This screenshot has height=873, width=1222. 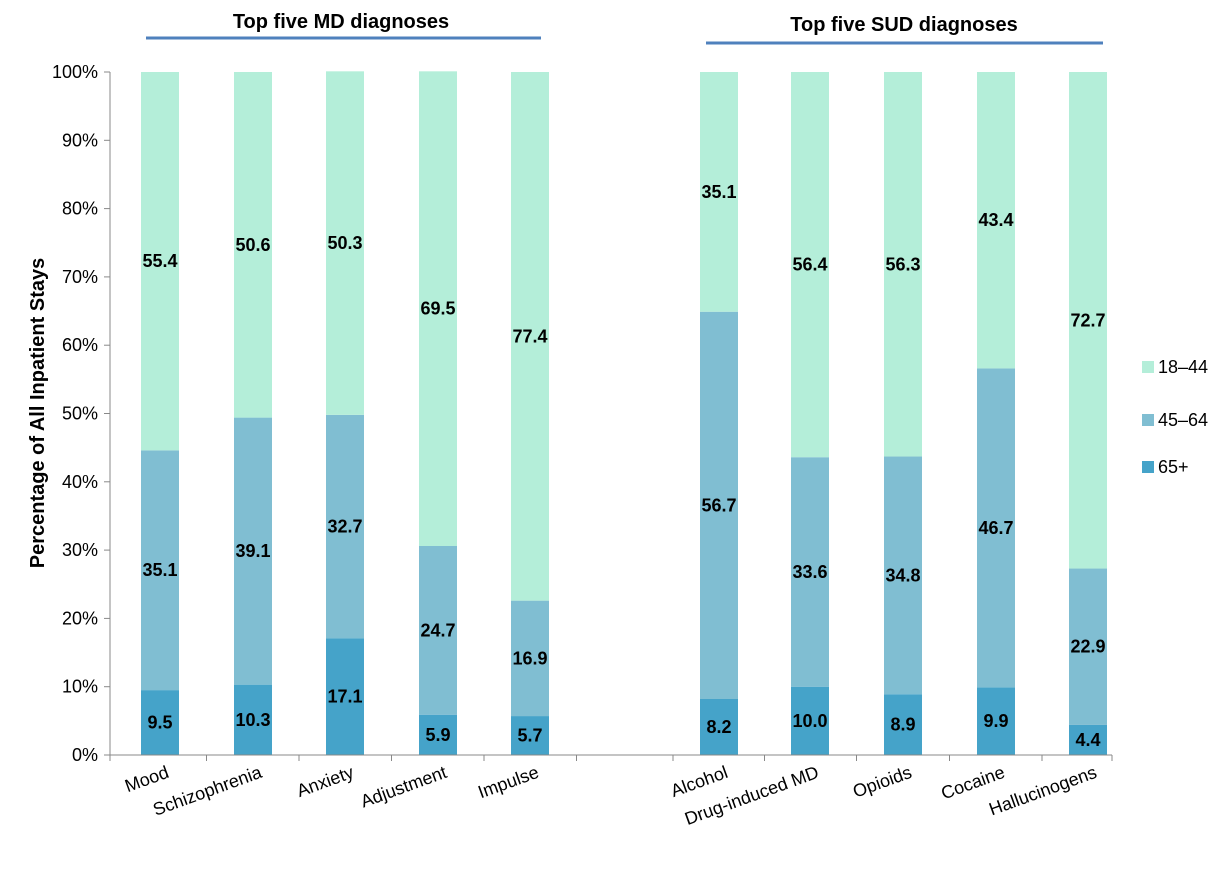 I want to click on data-label: 56.7, so click(x=718, y=505).